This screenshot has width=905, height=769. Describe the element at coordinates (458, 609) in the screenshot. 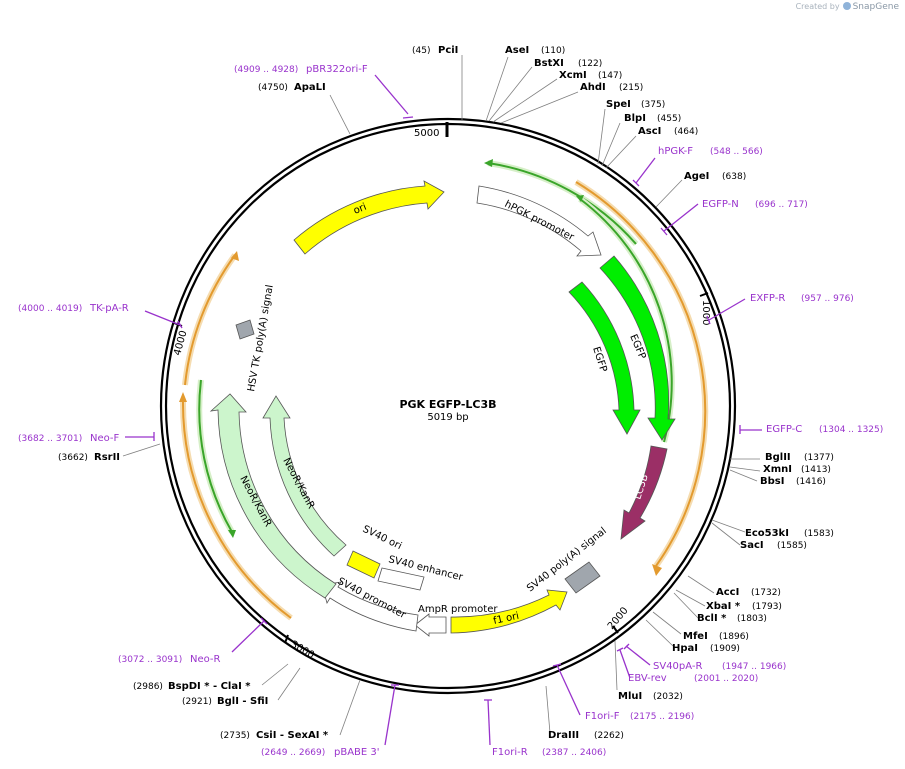

I see `feature-label-ampr-promoter: AmpR promoter` at that location.